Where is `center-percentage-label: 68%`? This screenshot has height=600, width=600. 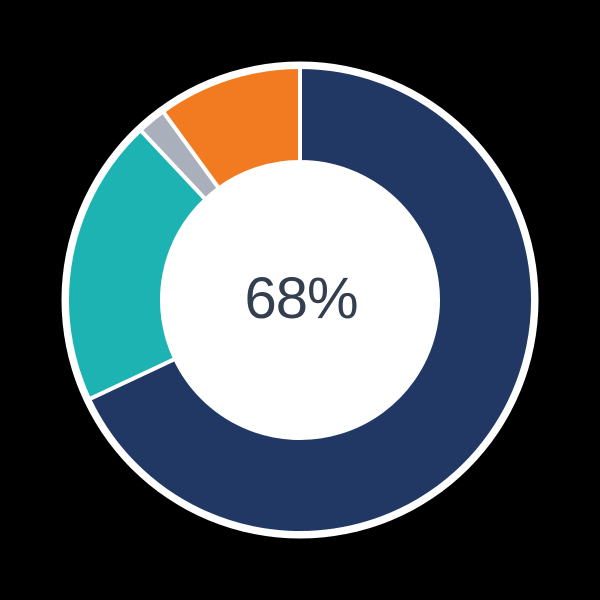 center-percentage-label: 68% is located at coordinates (300, 298).